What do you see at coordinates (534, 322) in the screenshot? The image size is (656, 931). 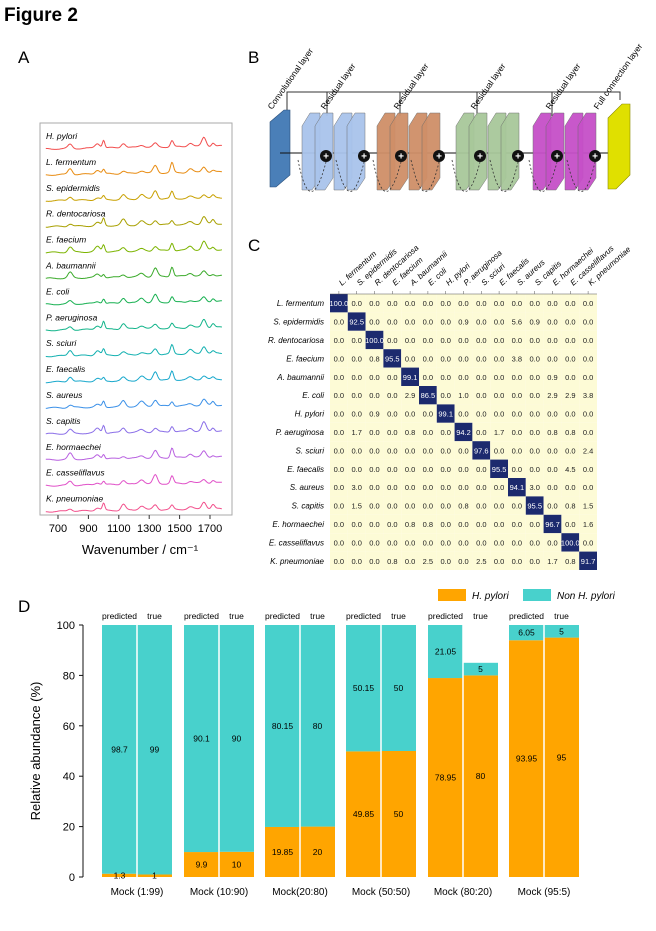 I see `matrix-value: 0.9` at bounding box center [534, 322].